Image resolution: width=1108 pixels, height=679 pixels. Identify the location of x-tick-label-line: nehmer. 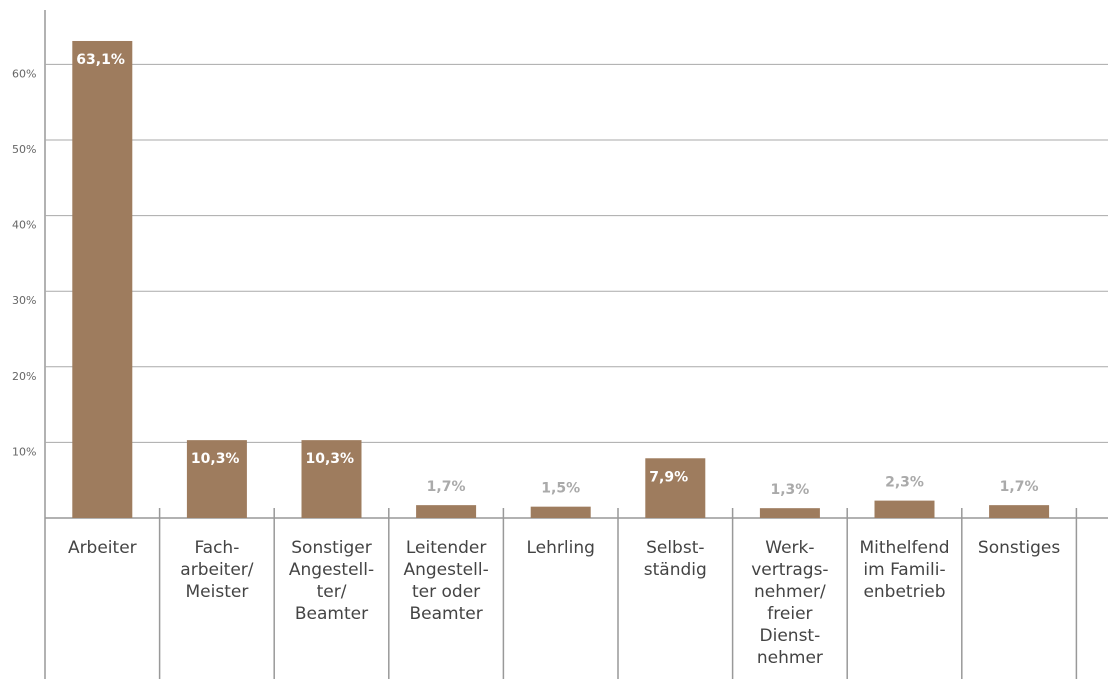
(790, 658).